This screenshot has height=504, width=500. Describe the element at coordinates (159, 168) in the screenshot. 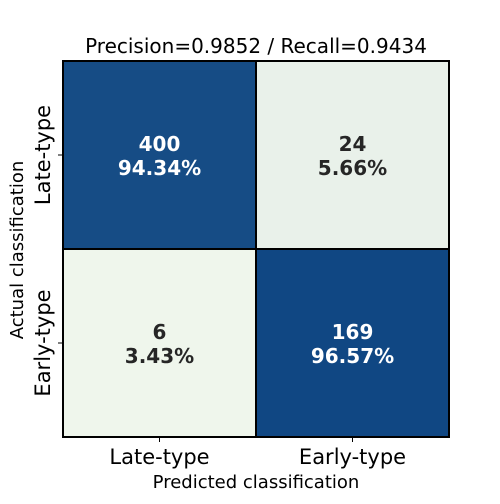

I see `cell-percent-r0-c0: 94.34%` at that location.